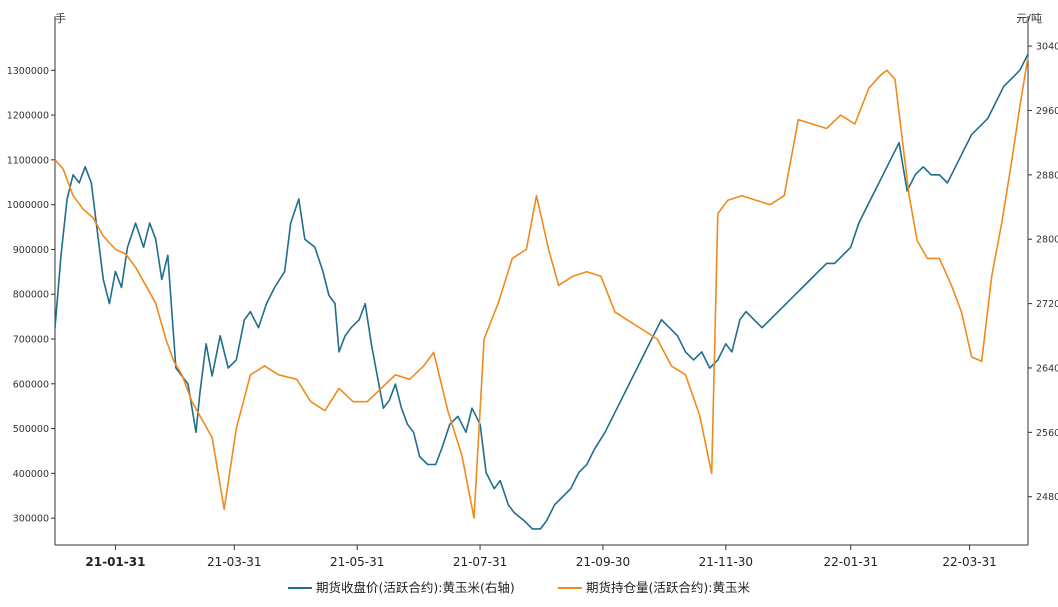 The width and height of the screenshot is (1058, 607). I want to click on left-tick-label: 600000, so click(31, 384).